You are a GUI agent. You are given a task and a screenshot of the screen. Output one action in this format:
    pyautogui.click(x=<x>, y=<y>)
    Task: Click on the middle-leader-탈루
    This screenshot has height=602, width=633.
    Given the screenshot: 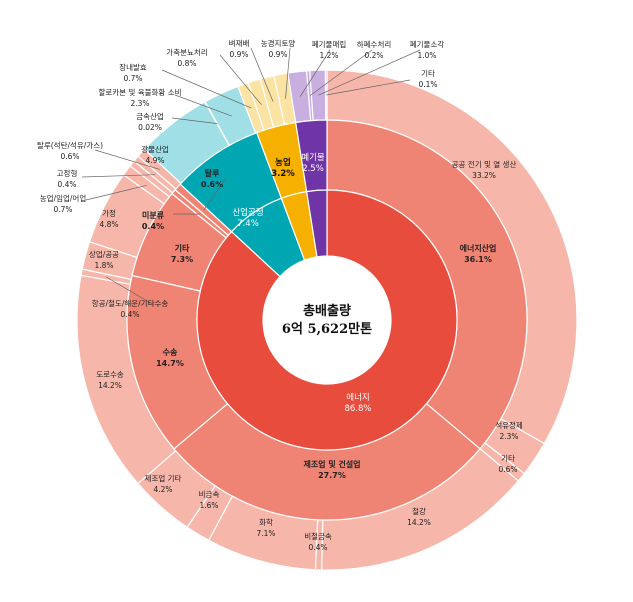 What is the action you would take?
    pyautogui.click(x=215, y=194)
    